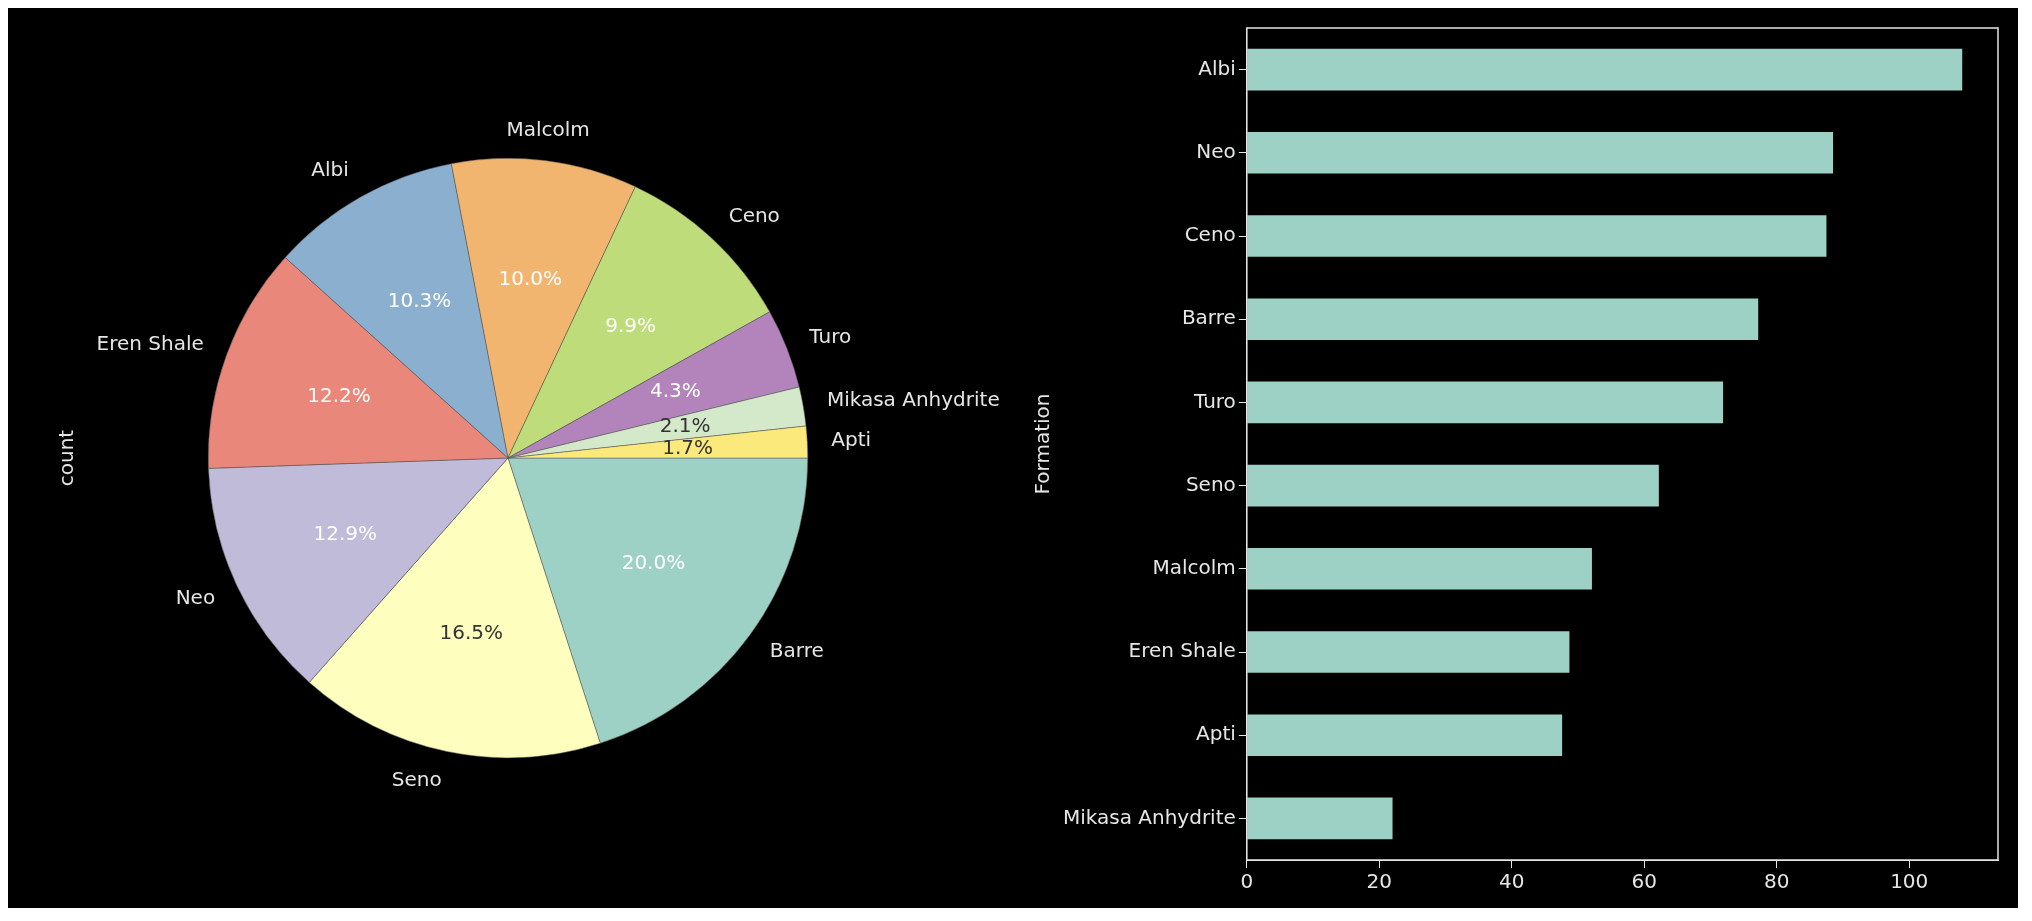 Image resolution: width=2032 pixels, height=921 pixels. I want to click on slice-label: Eren Shale, so click(150, 343).